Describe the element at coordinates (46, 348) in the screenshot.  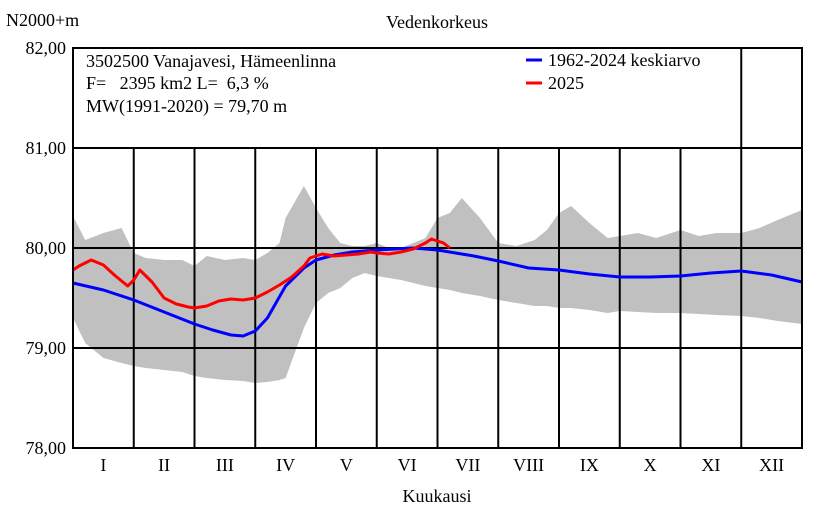
I see `y-tick-label: 79,00` at that location.